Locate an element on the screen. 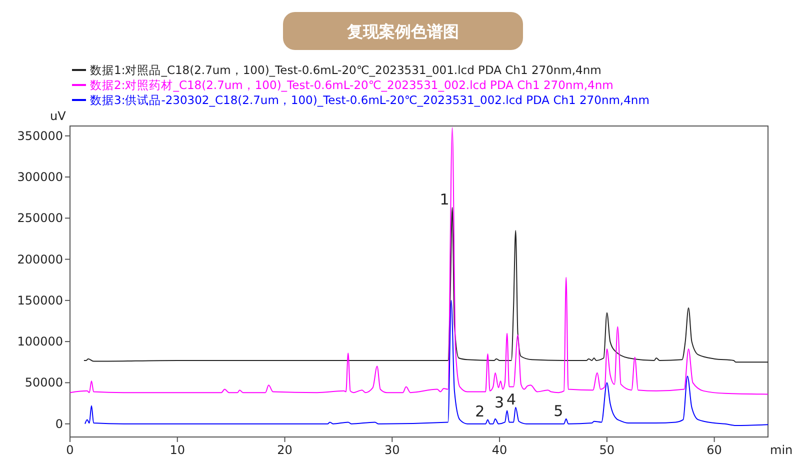 Image resolution: width=806 pixels, height=475 pixels. legend-label: 数据3:供试品-230302_C18(2.7um，100)_Test-0.6mL-20℃_2023531_002.lcd PDA Ch1 270nm,4nm is located at coordinates (370, 100).